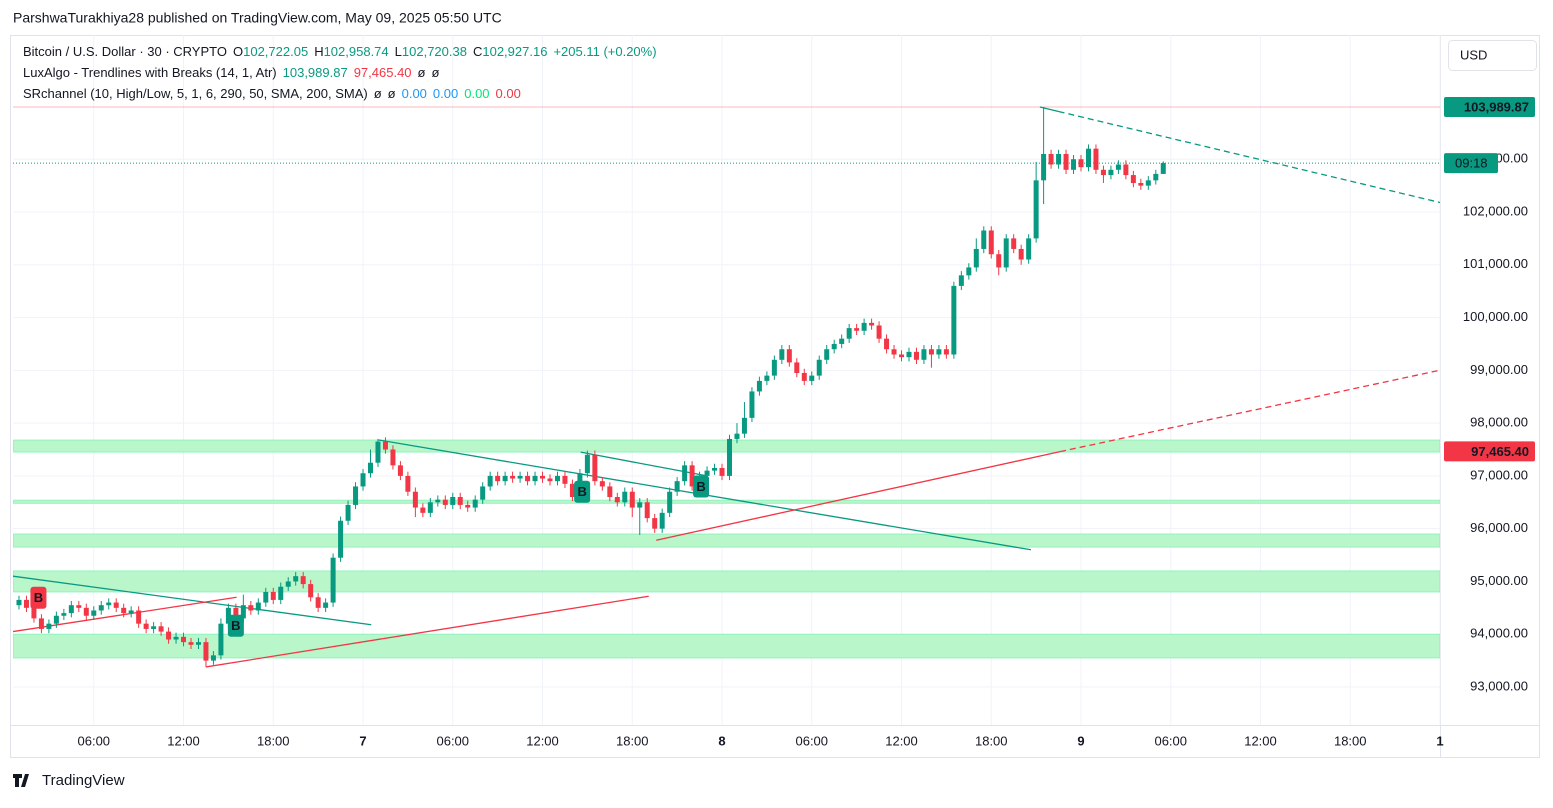  Describe the element at coordinates (383, 72) in the screenshot. I see `legend-item: 97,465.40` at that location.